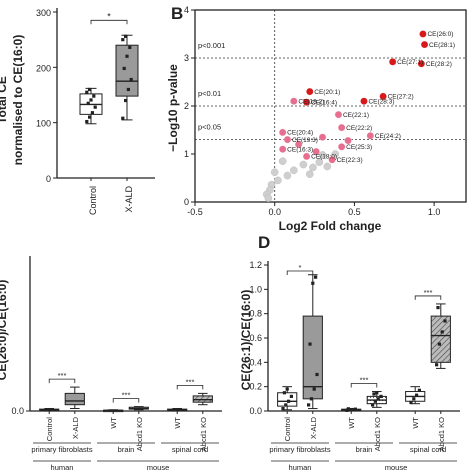 The image size is (474, 474). What do you see at coordinates (4, 100) in the screenshot?
I see `panel-a-ylabel-1: Total CE` at bounding box center [4, 100].